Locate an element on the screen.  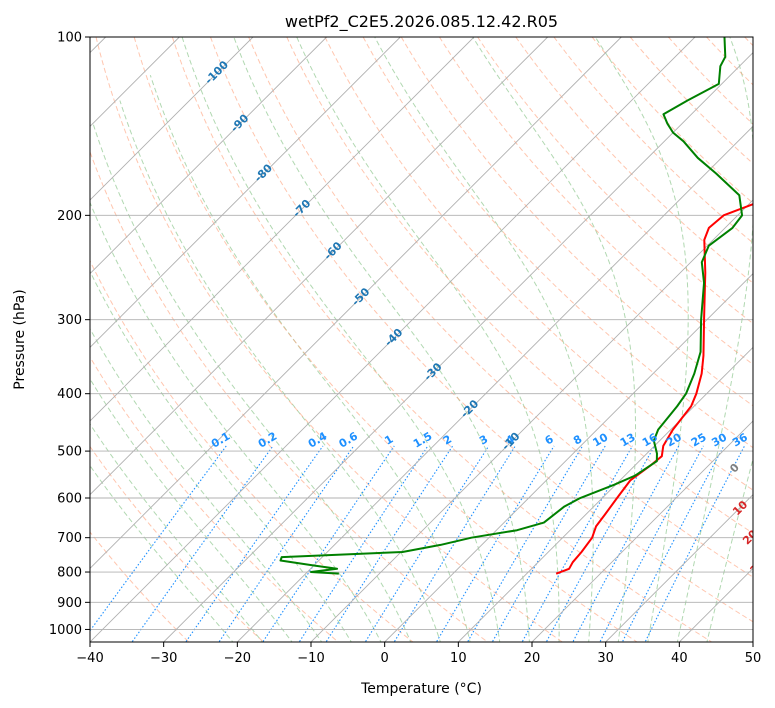
chart-title: wetPf2_C2E5.2026.085.12.42.R05 is located at coordinates (421, 22).